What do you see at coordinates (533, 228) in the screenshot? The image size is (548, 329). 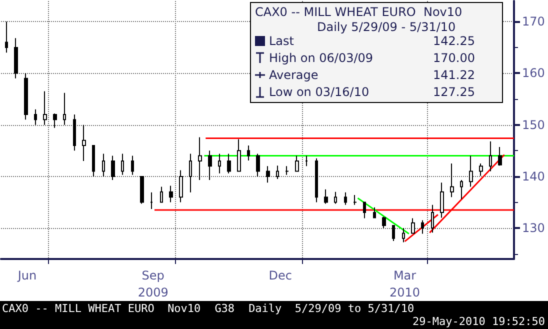 I see `y-tick-label: 130` at bounding box center [533, 228].